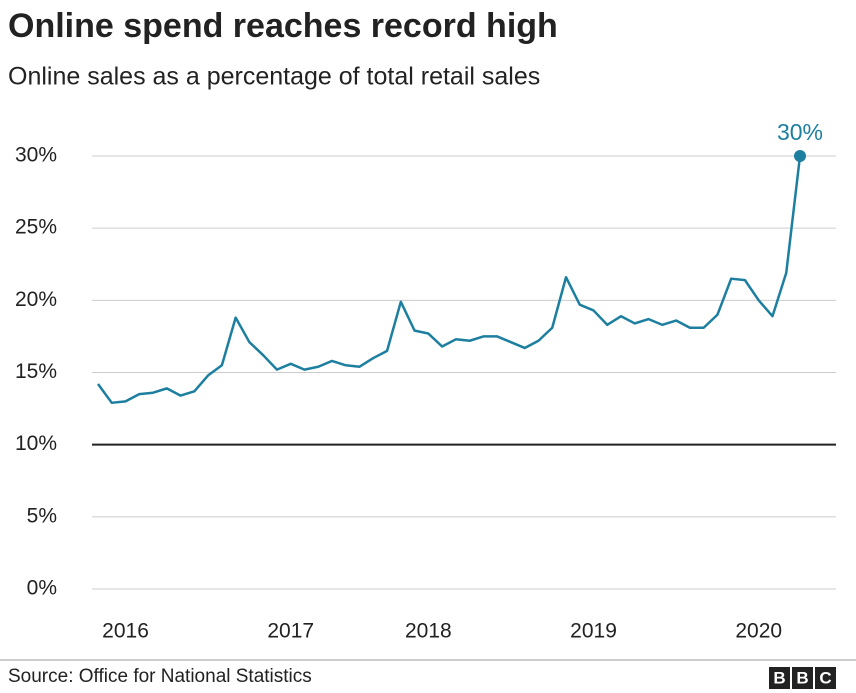  I want to click on x-tick-label: 2019, so click(593, 631).